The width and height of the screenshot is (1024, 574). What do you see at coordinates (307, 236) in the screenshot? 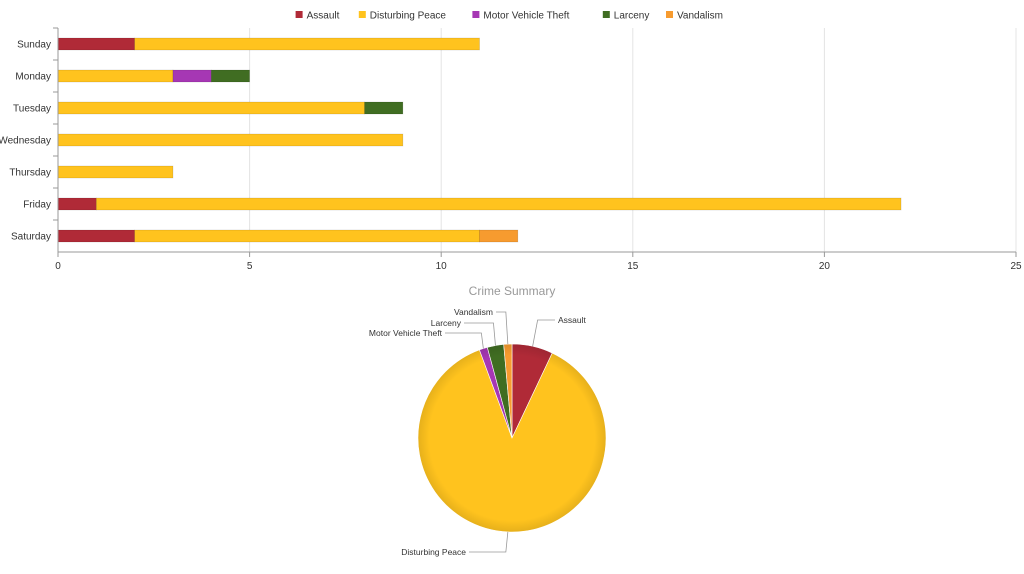
I see `bar-saturday-disturbing-peace` at bounding box center [307, 236].